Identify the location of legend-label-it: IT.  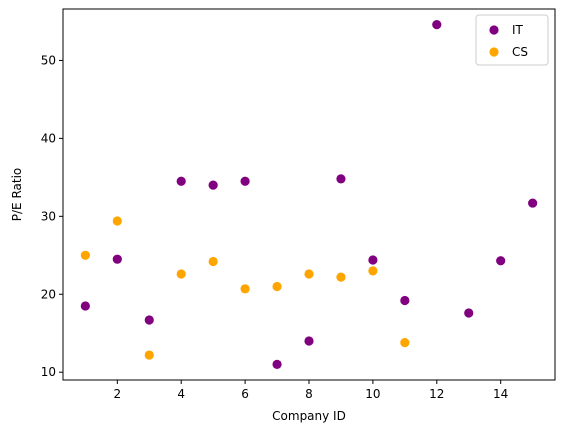
(518, 30).